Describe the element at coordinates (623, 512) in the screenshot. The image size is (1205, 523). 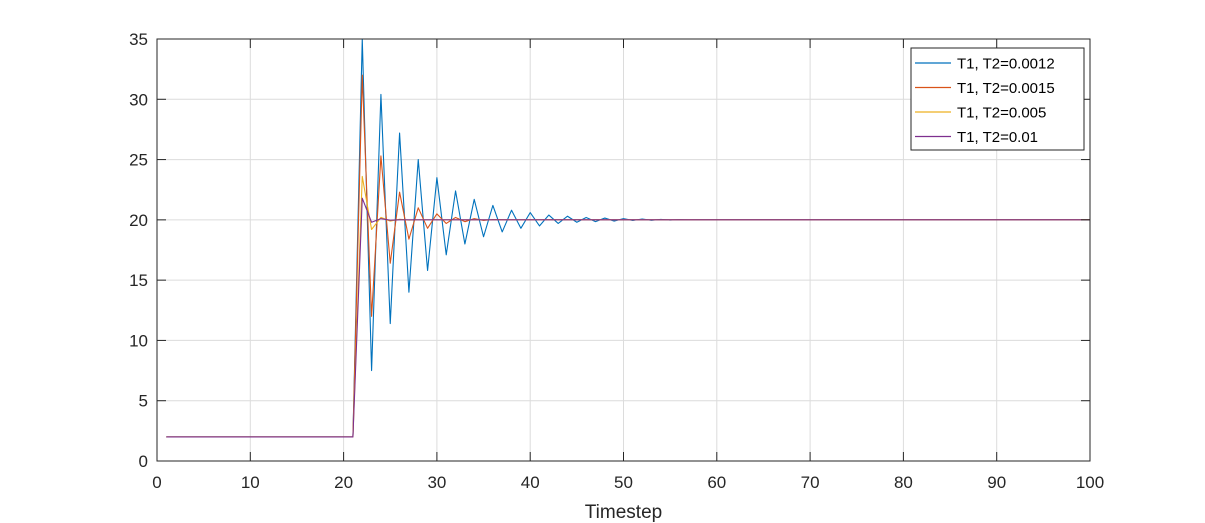
I see `x-axis-label: Timestep` at that location.